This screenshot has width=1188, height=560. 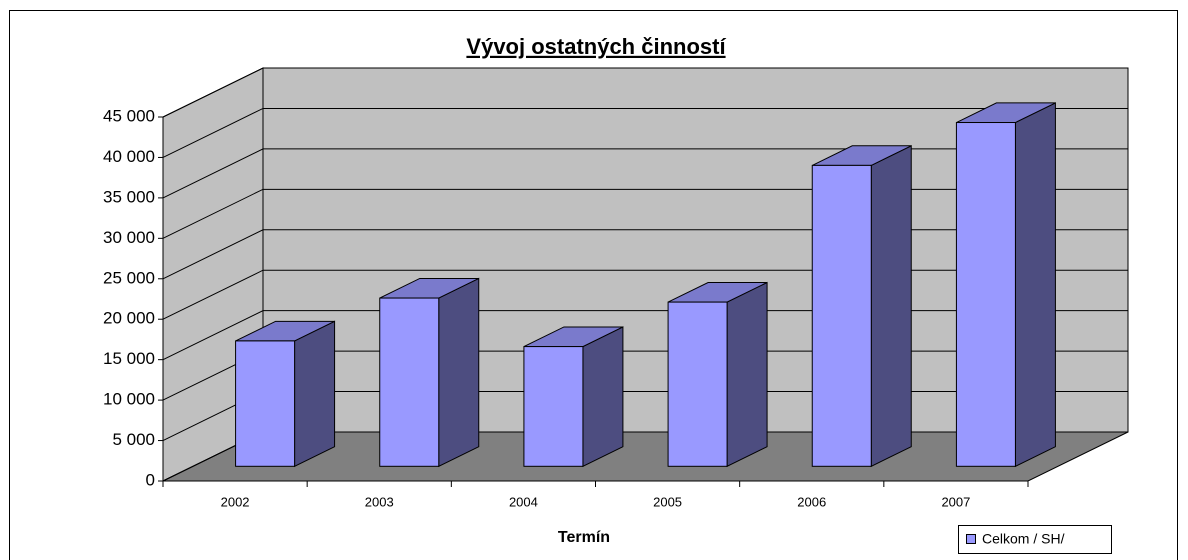 What do you see at coordinates (235, 501) in the screenshot?
I see `x-tick-label: 2002` at bounding box center [235, 501].